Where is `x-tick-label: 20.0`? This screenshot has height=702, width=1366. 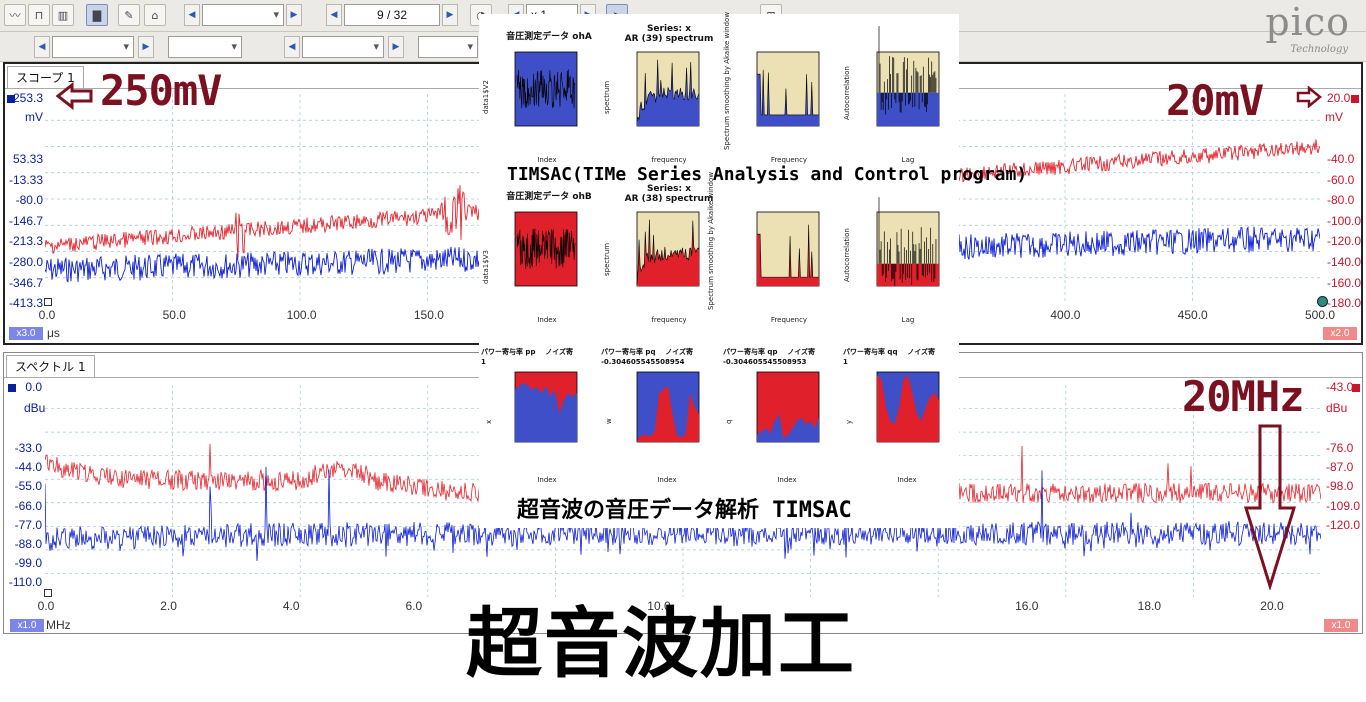 x-tick-label: 20.0 is located at coordinates (1272, 606).